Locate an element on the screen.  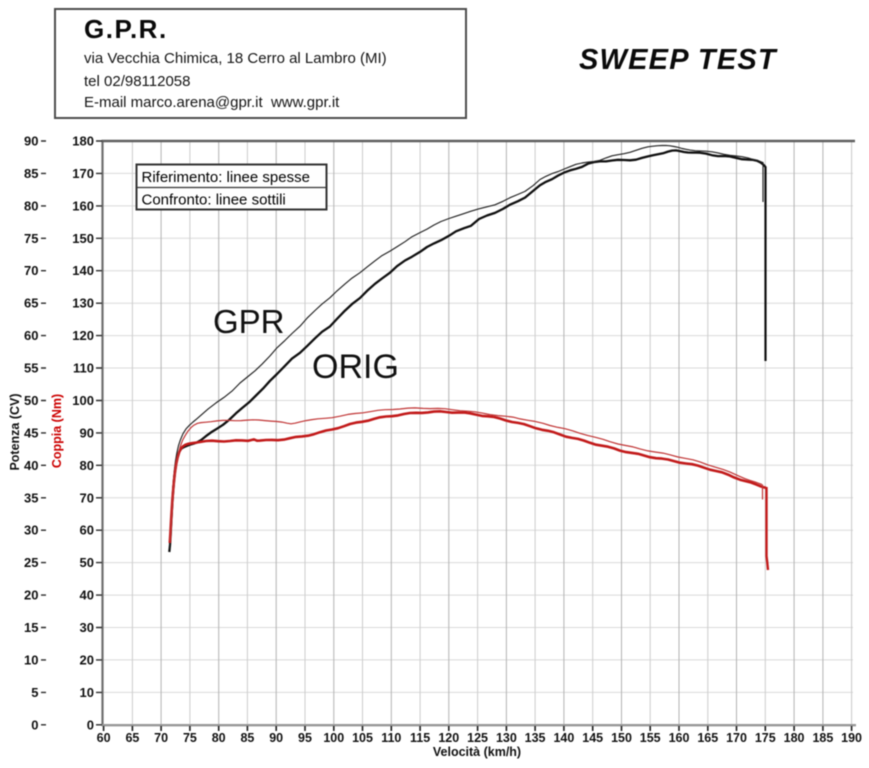
svg-text: 25 is located at coordinates (31, 562).